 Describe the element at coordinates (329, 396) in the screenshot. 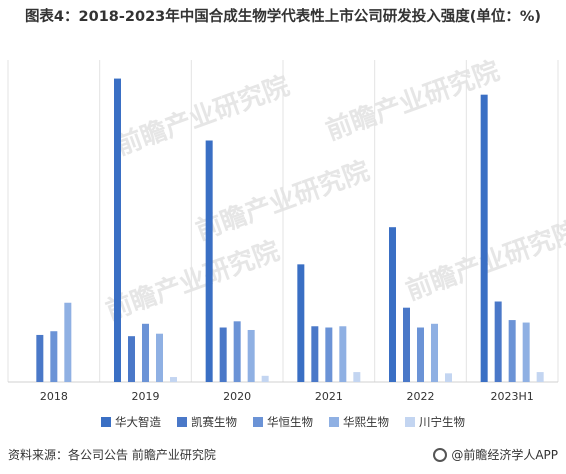

I see `x-tick-label: 2021` at that location.